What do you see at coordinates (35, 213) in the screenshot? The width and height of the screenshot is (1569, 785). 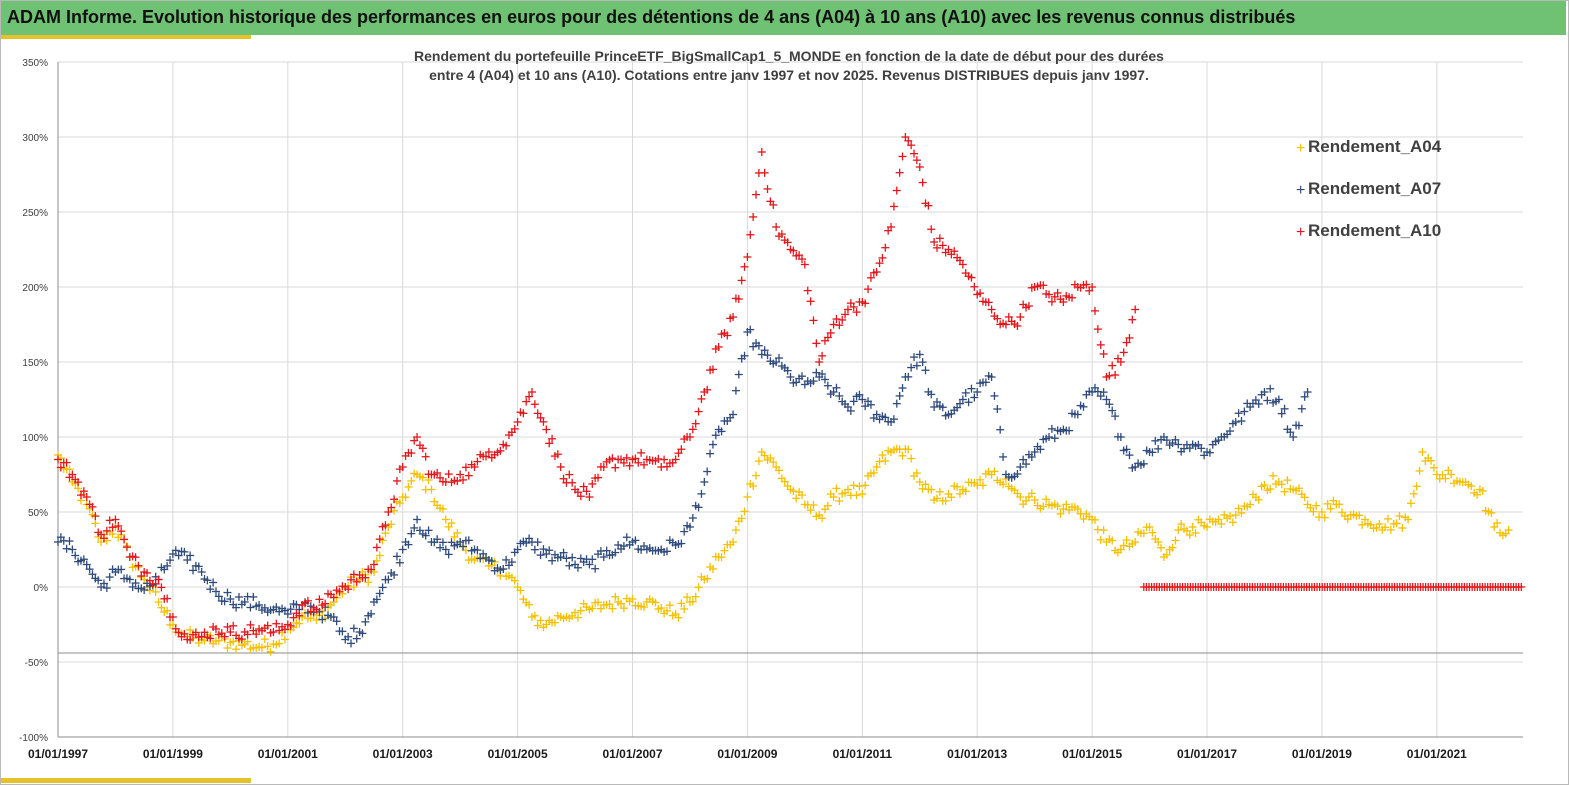 I see `y-tick-label: 250%` at bounding box center [35, 213].